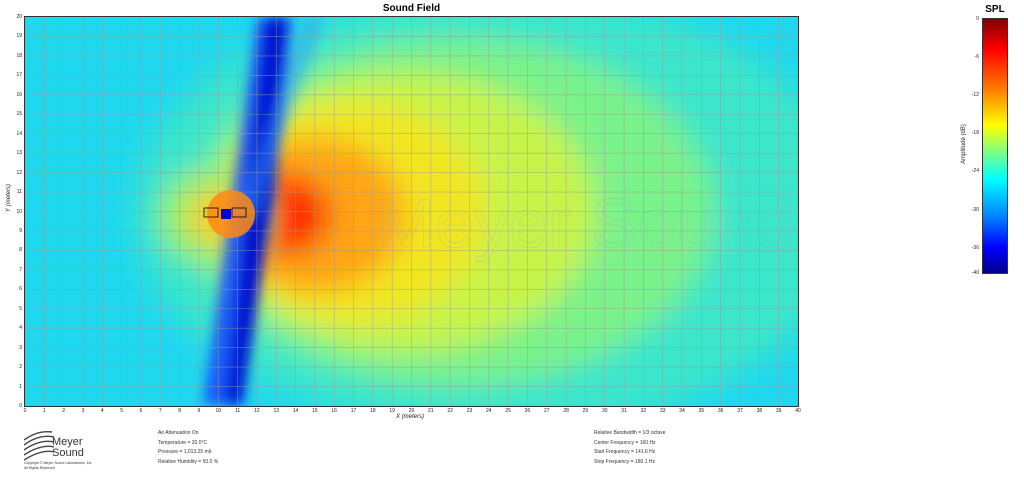 The height and width of the screenshot is (483, 1024). What do you see at coordinates (20, 289) in the screenshot?
I see `y-tick-label: 6` at bounding box center [20, 289].